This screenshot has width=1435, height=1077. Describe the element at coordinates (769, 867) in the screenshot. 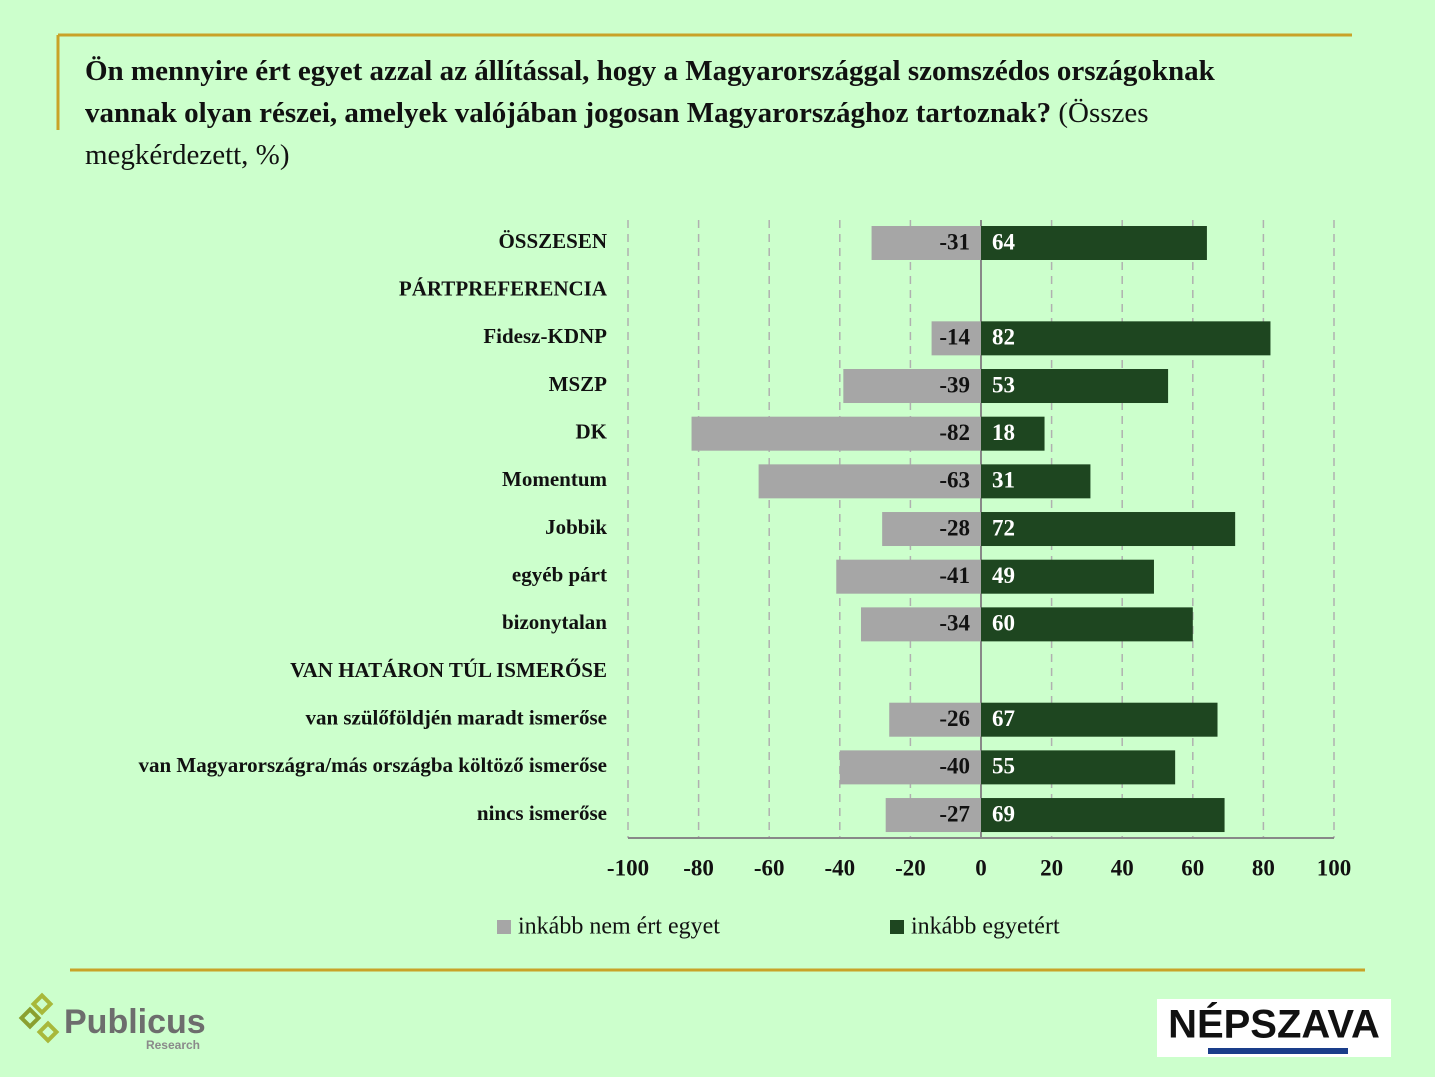

I see `x-tick-label: -60` at that location.